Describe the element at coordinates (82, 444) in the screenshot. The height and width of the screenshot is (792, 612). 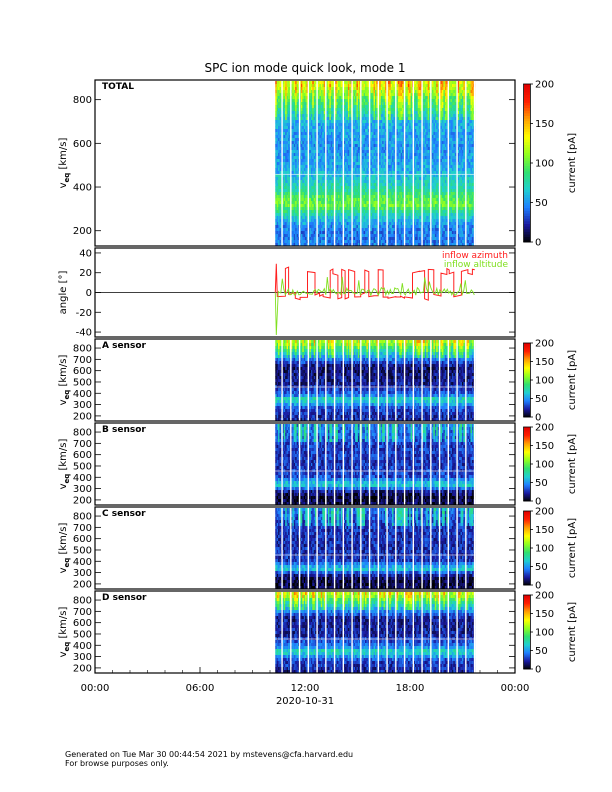
I see `y-tick-label: 700` at that location.